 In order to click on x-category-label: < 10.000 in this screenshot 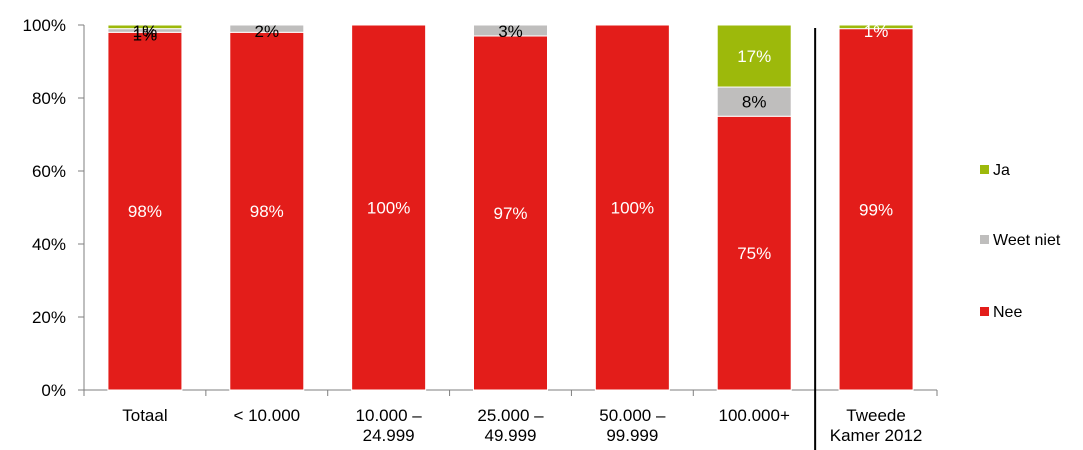, I will do `click(266, 415)`.